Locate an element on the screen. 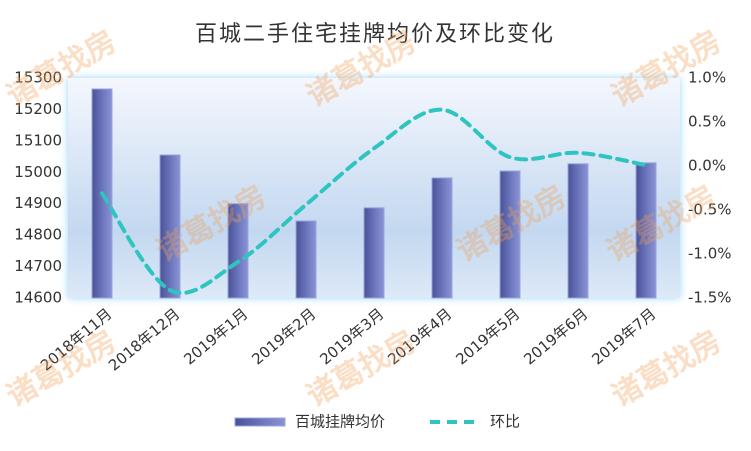 This screenshot has width=751, height=451. y2-tick-label: 0.5% is located at coordinates (707, 122).